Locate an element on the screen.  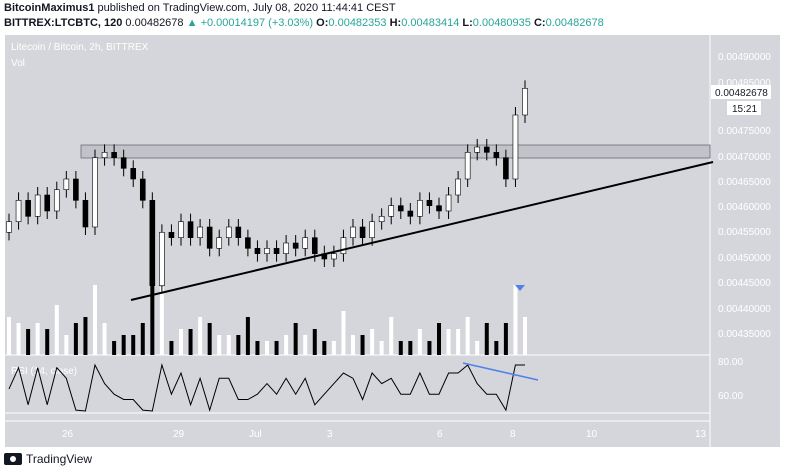
high-value: 0.00483414 is located at coordinates (430, 23).